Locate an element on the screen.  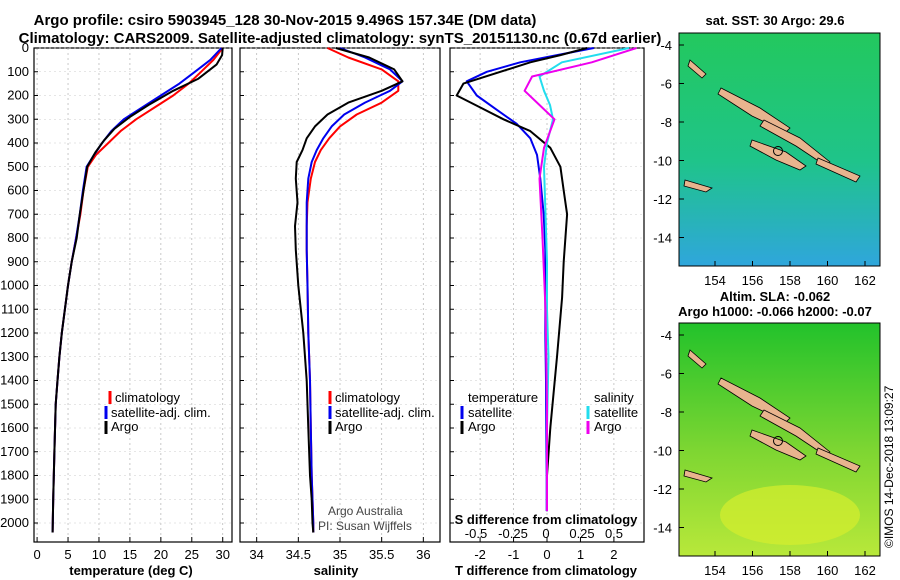
legend-t-satellite-label: satellite is located at coordinates (490, 412).